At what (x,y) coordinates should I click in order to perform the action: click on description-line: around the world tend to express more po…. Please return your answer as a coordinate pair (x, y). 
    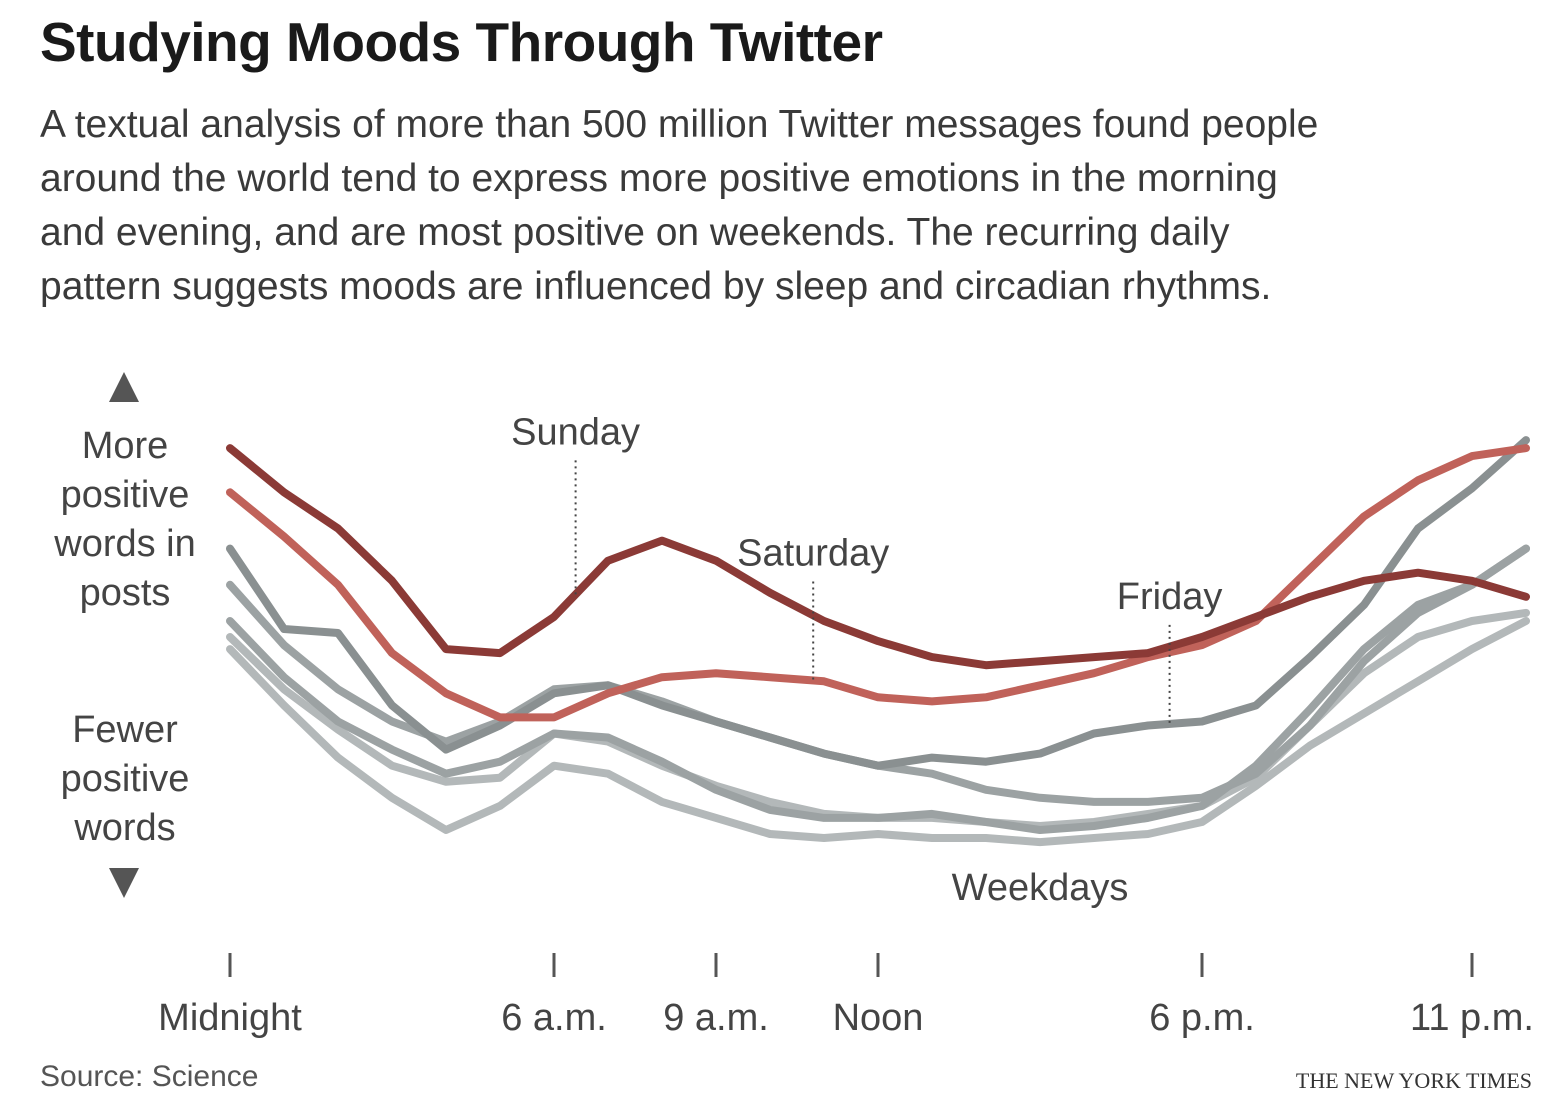
    Looking at the image, I should click on (659, 178).